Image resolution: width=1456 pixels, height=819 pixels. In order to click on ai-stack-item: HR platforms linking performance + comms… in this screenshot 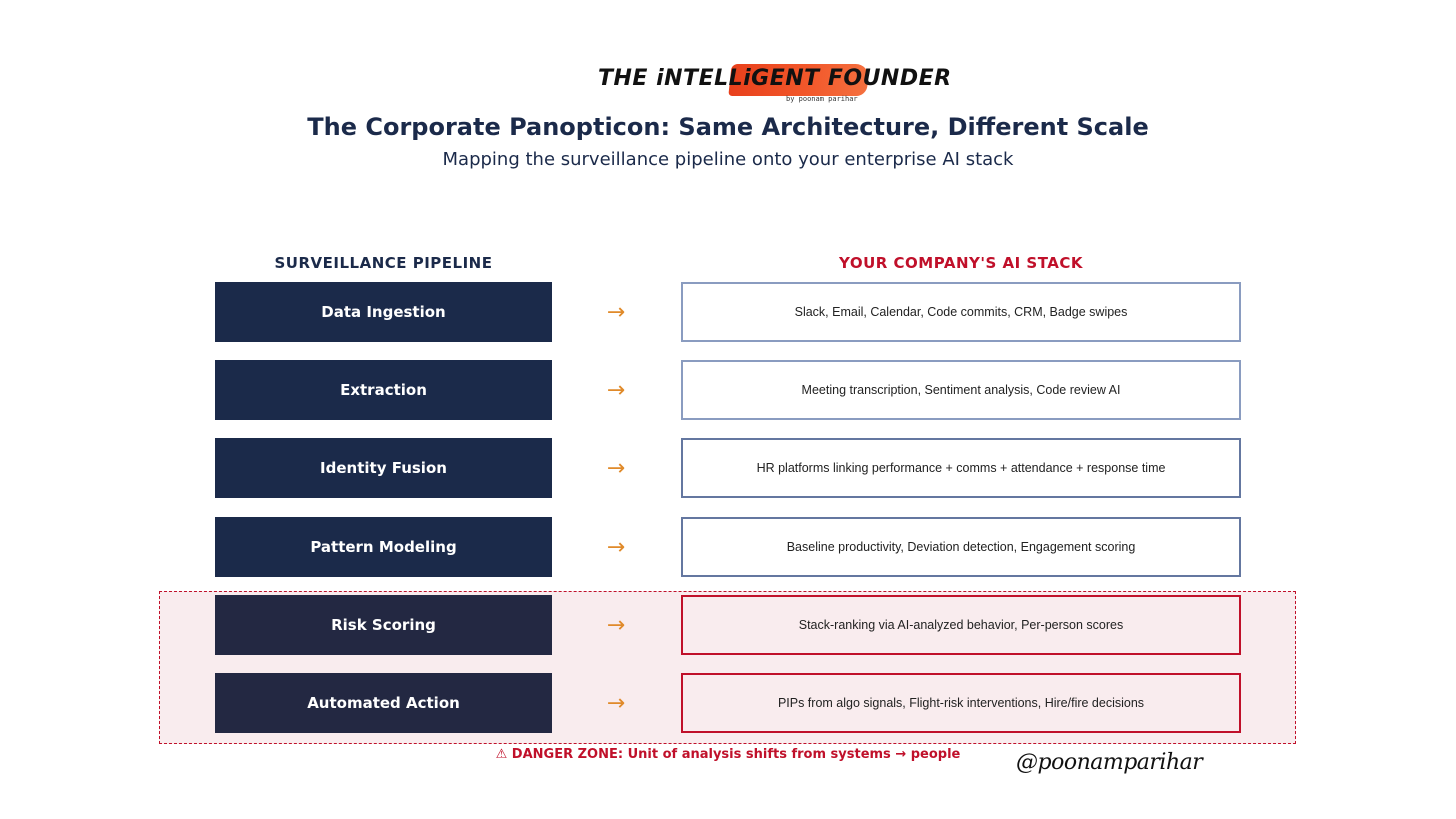, I will do `click(961, 468)`.